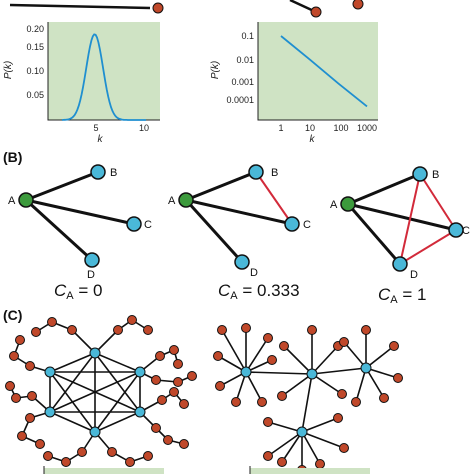 Image resolution: width=474 pixels, height=474 pixels. What do you see at coordinates (215, 70) in the screenshot?
I see `plot-right-ylabel: P(k)` at bounding box center [215, 70].